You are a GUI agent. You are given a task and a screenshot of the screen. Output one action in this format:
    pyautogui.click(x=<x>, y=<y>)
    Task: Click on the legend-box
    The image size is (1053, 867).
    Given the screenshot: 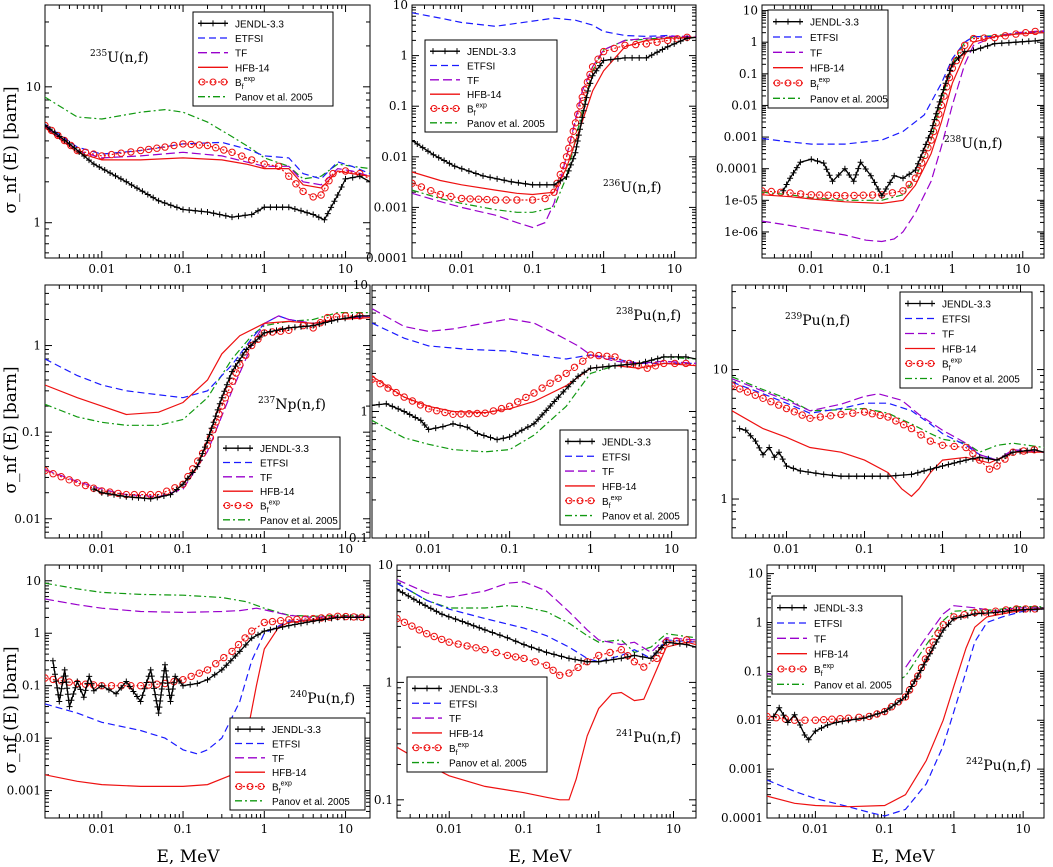 What is the action you would take?
    pyautogui.click(x=624, y=477)
    